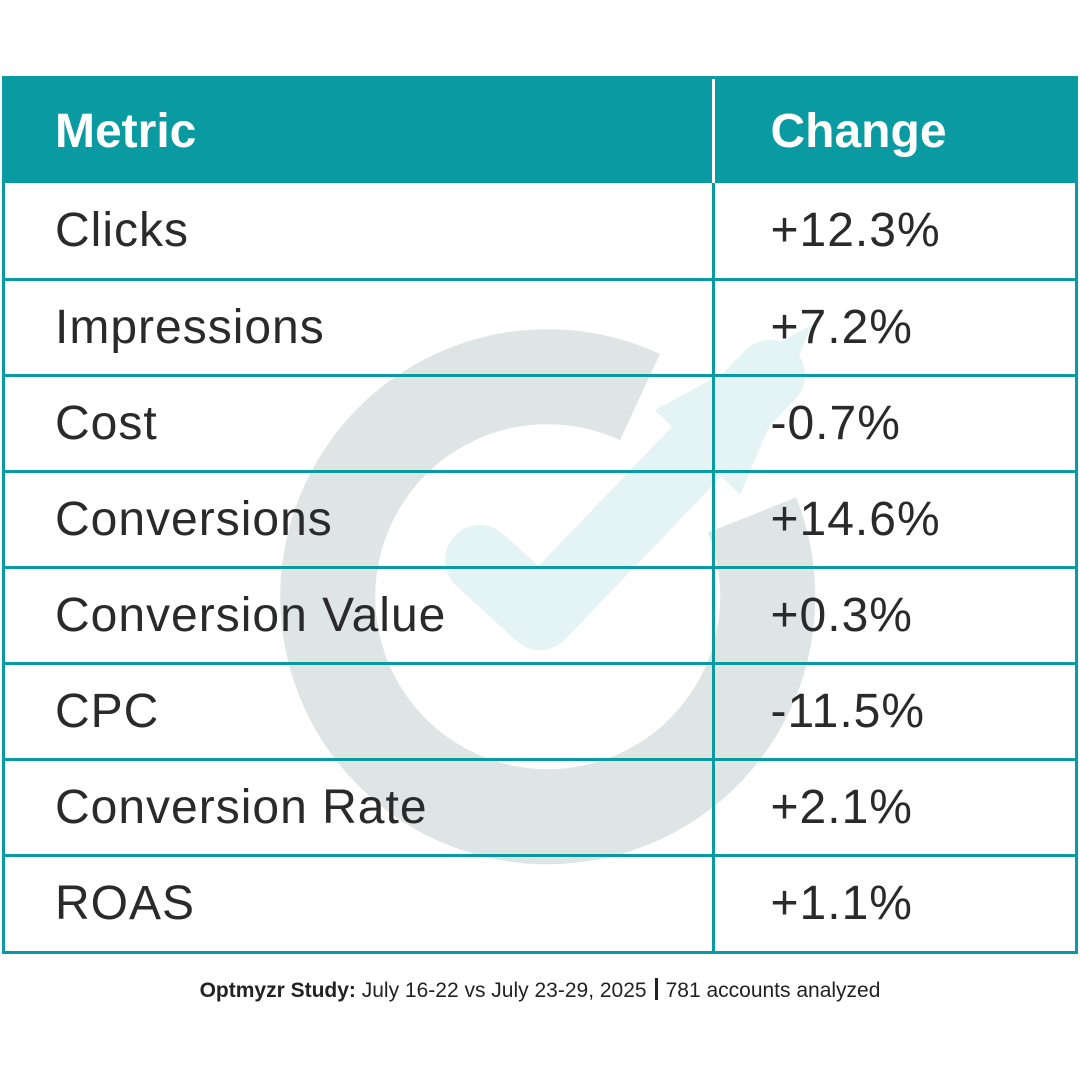 This screenshot has width=1080, height=1080. I want to click on change-cell: +2.1%, so click(893, 806).